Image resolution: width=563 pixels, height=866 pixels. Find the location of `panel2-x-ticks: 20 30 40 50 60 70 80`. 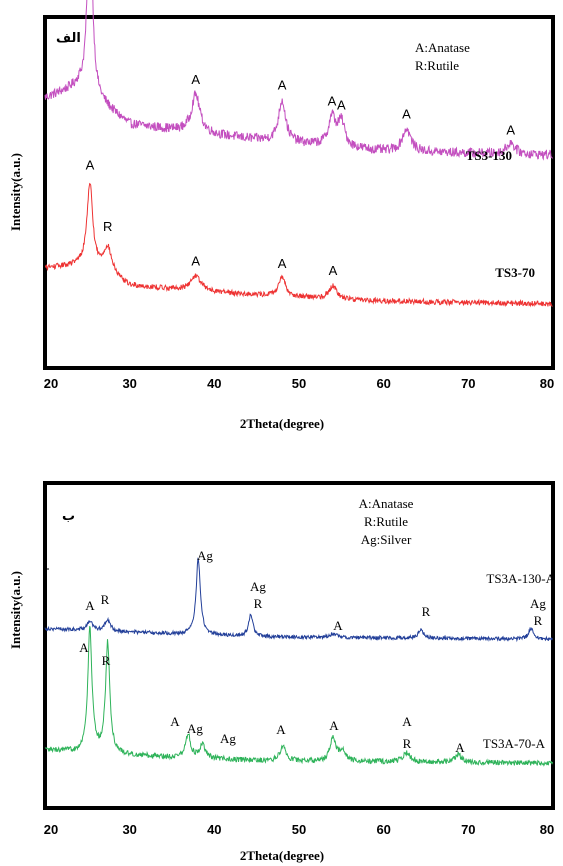

panel2-x-ticks: 20 30 40 50 60 70 80 is located at coordinates (299, 829).